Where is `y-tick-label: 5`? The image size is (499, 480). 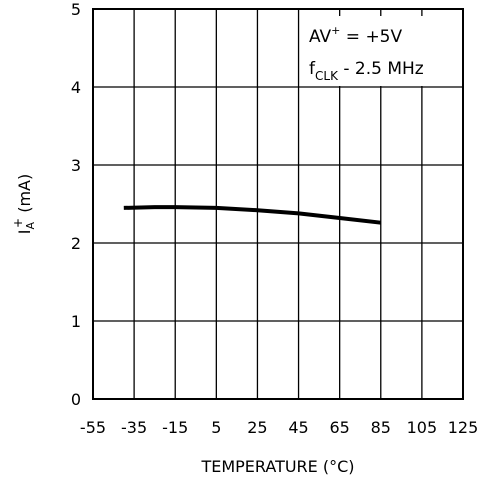 y-tick-label: 5 is located at coordinates (76, 9).